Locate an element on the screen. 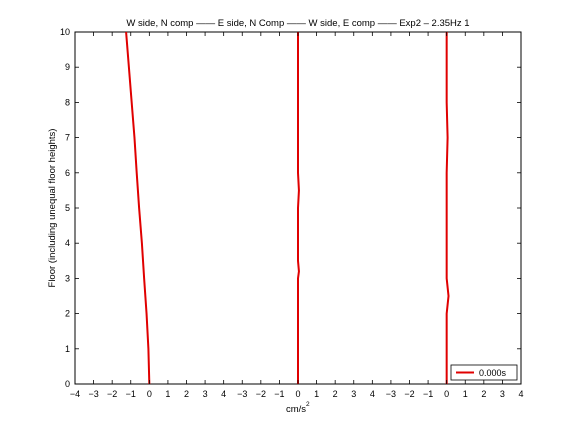  y-axis-label: Floor (including unequal floor heights) is located at coordinates (52, 208).